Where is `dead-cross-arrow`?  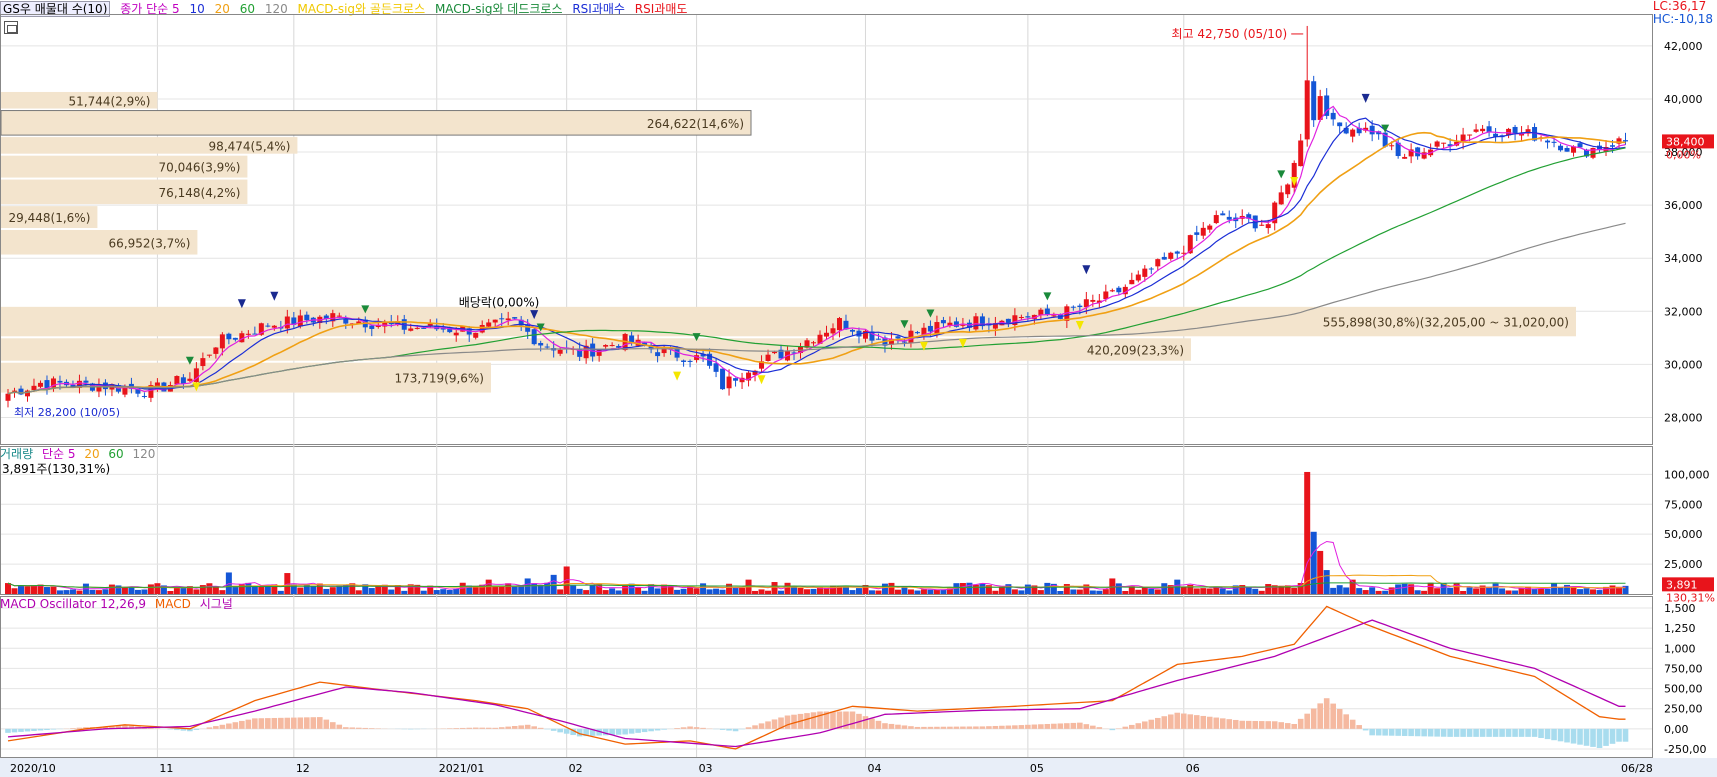
dead-cross-arrow is located at coordinates (930, 313).